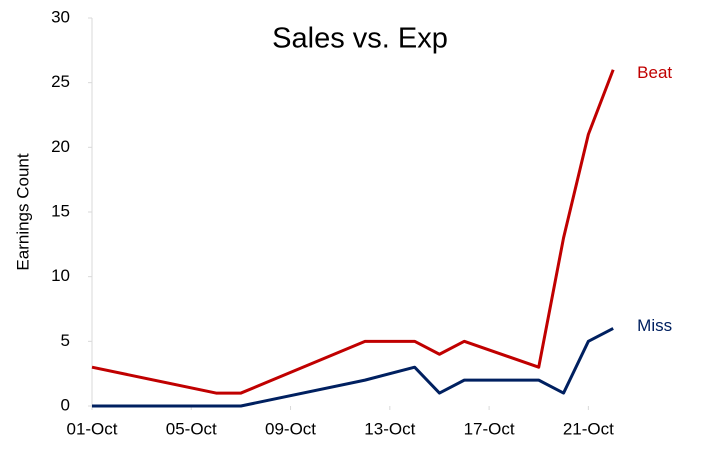 The image size is (702, 449). Describe the element at coordinates (654, 72) in the screenshot. I see `legend-label: Beat` at that location.